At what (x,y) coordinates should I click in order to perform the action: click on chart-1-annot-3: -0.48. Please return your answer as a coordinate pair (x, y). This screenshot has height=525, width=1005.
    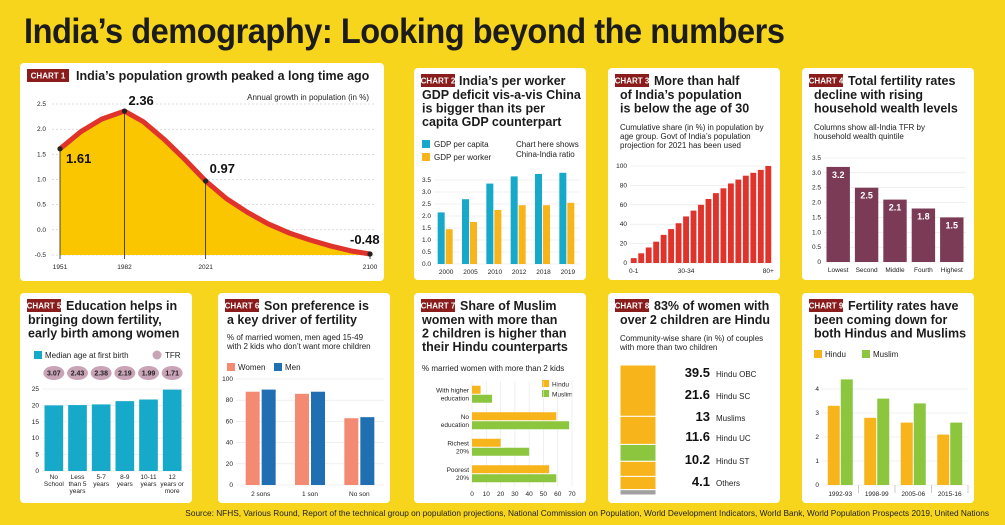
    Looking at the image, I should click on (365, 239).